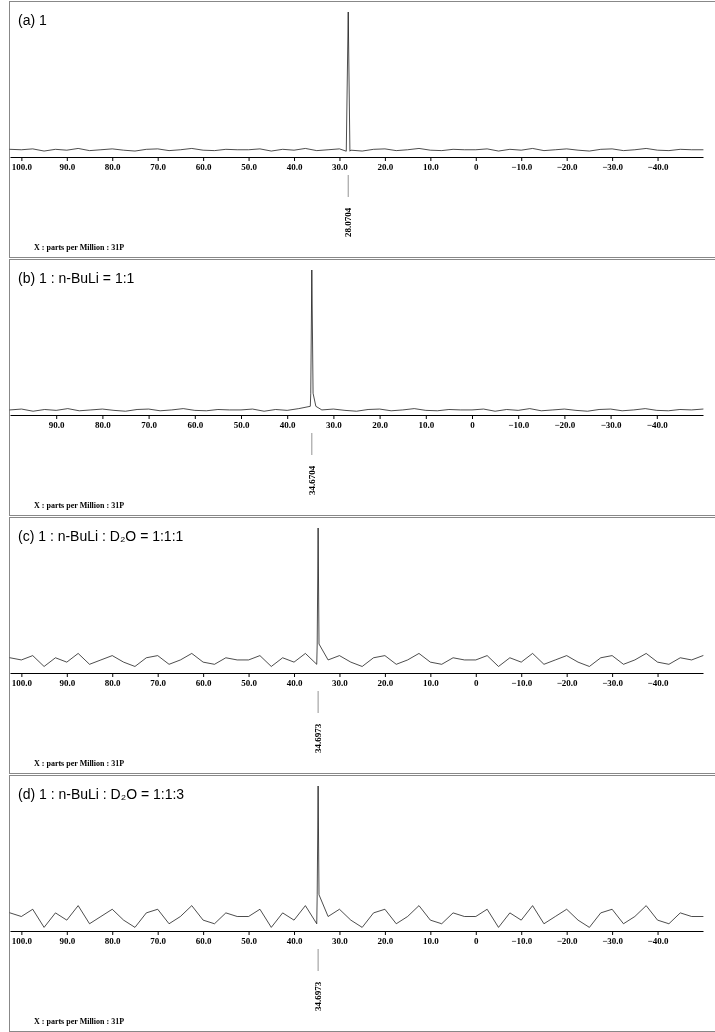 The image size is (715, 1032). What do you see at coordinates (348, 222) in the screenshot?
I see `annotation: 28.0704` at bounding box center [348, 222].